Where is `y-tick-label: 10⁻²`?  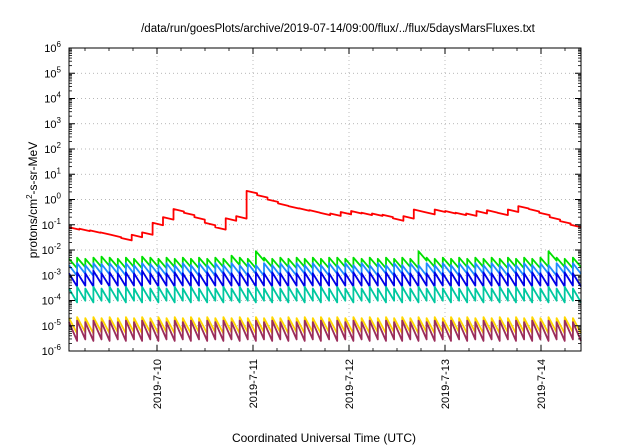 y-tick-label: 10⁻² is located at coordinates (52, 249).